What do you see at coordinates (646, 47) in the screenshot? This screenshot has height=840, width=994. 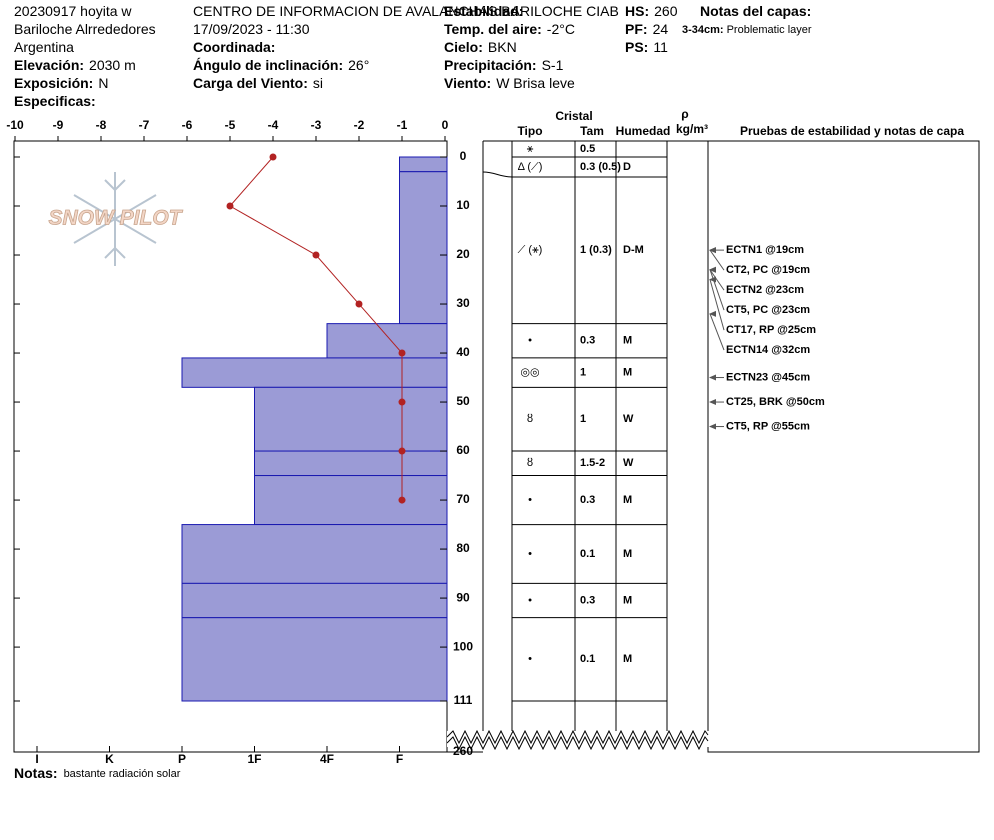 I see `header-line: PS: 11` at bounding box center [646, 47].